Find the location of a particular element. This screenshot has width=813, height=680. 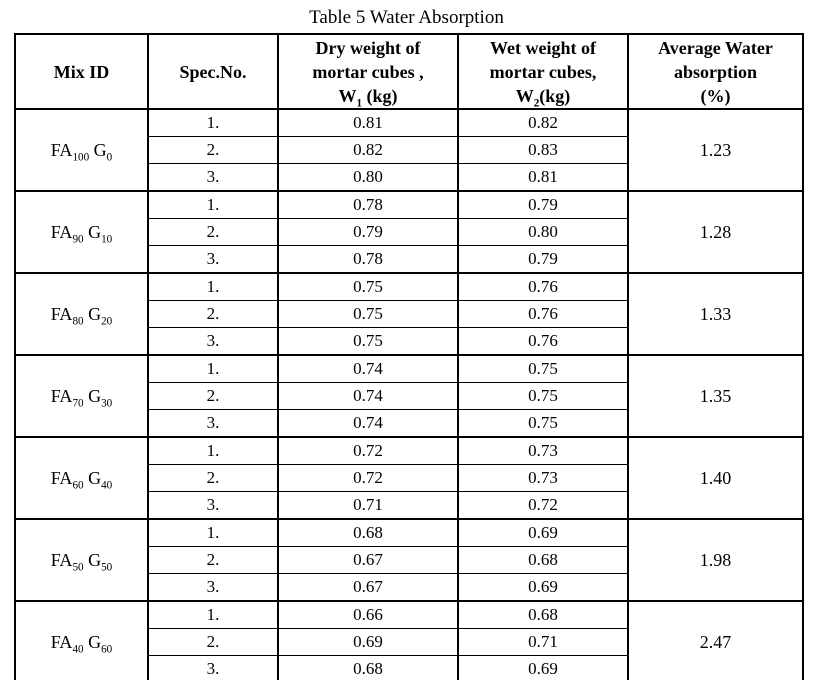

table-row: FA60 G40 1. 0.72 0.73 1.40 is located at coordinates (409, 478).